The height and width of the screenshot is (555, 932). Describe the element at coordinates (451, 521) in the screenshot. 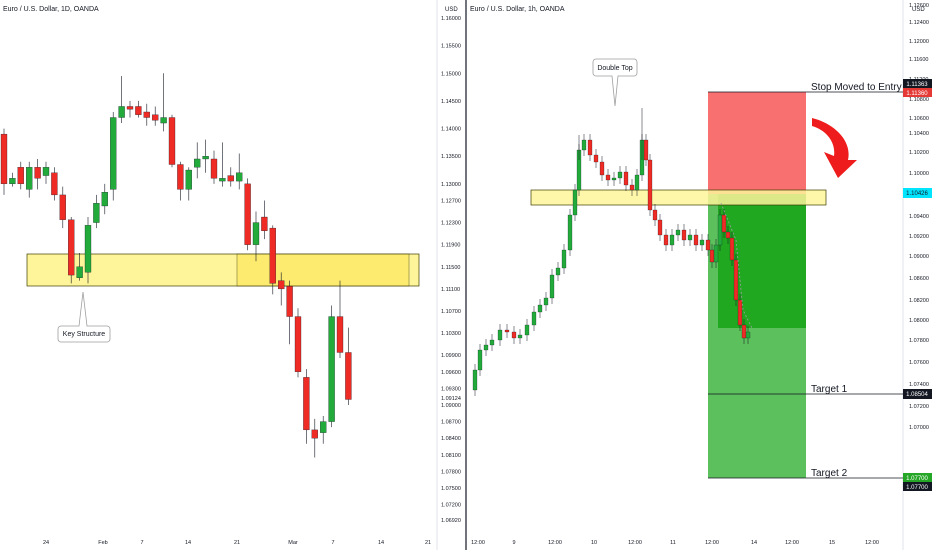

I see `left-y-tick: 1.06920` at that location.